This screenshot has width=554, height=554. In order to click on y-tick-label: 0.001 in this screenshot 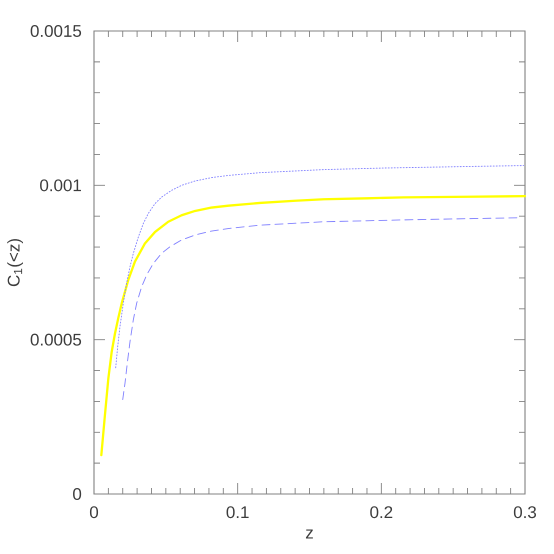, I will do `click(60, 185)`.